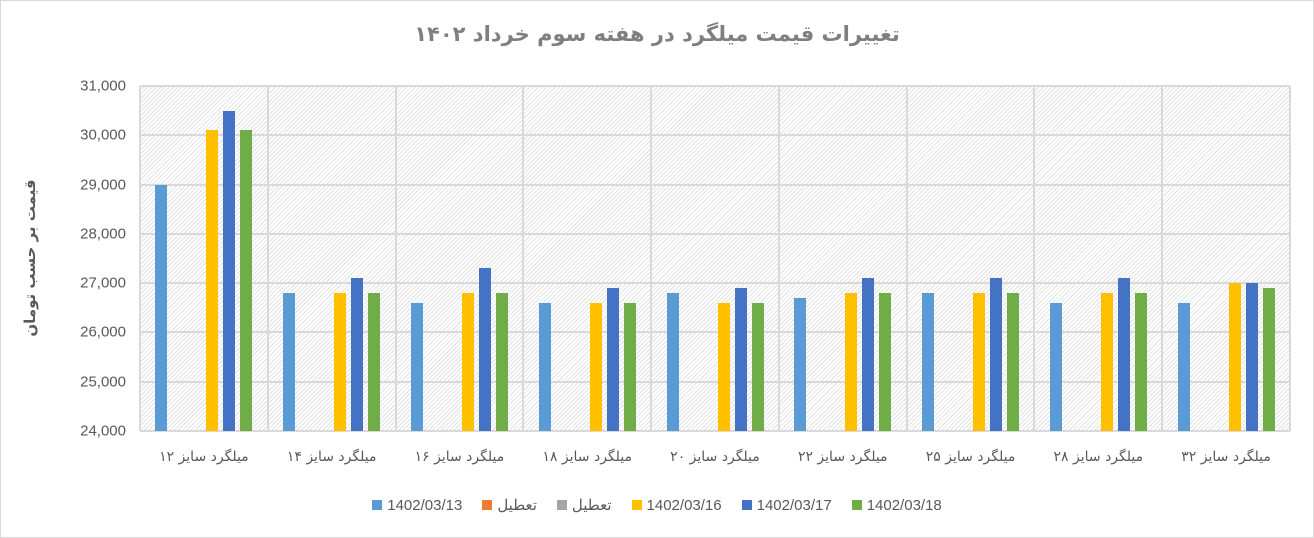 The height and width of the screenshot is (538, 1314). Describe the element at coordinates (103, 382) in the screenshot. I see `y-tick-label: 25,000` at that location.